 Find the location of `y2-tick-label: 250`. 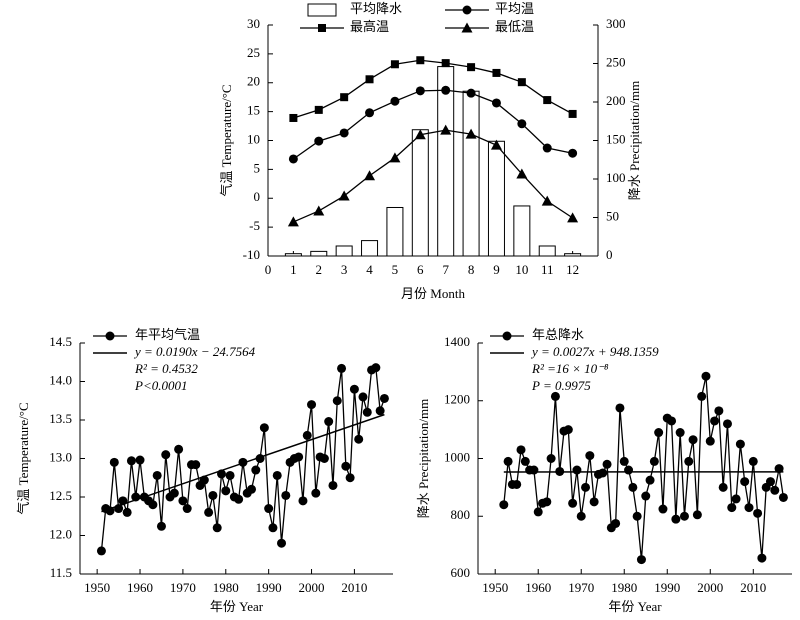

y2-tick-label: 250 is located at coordinates (616, 61).